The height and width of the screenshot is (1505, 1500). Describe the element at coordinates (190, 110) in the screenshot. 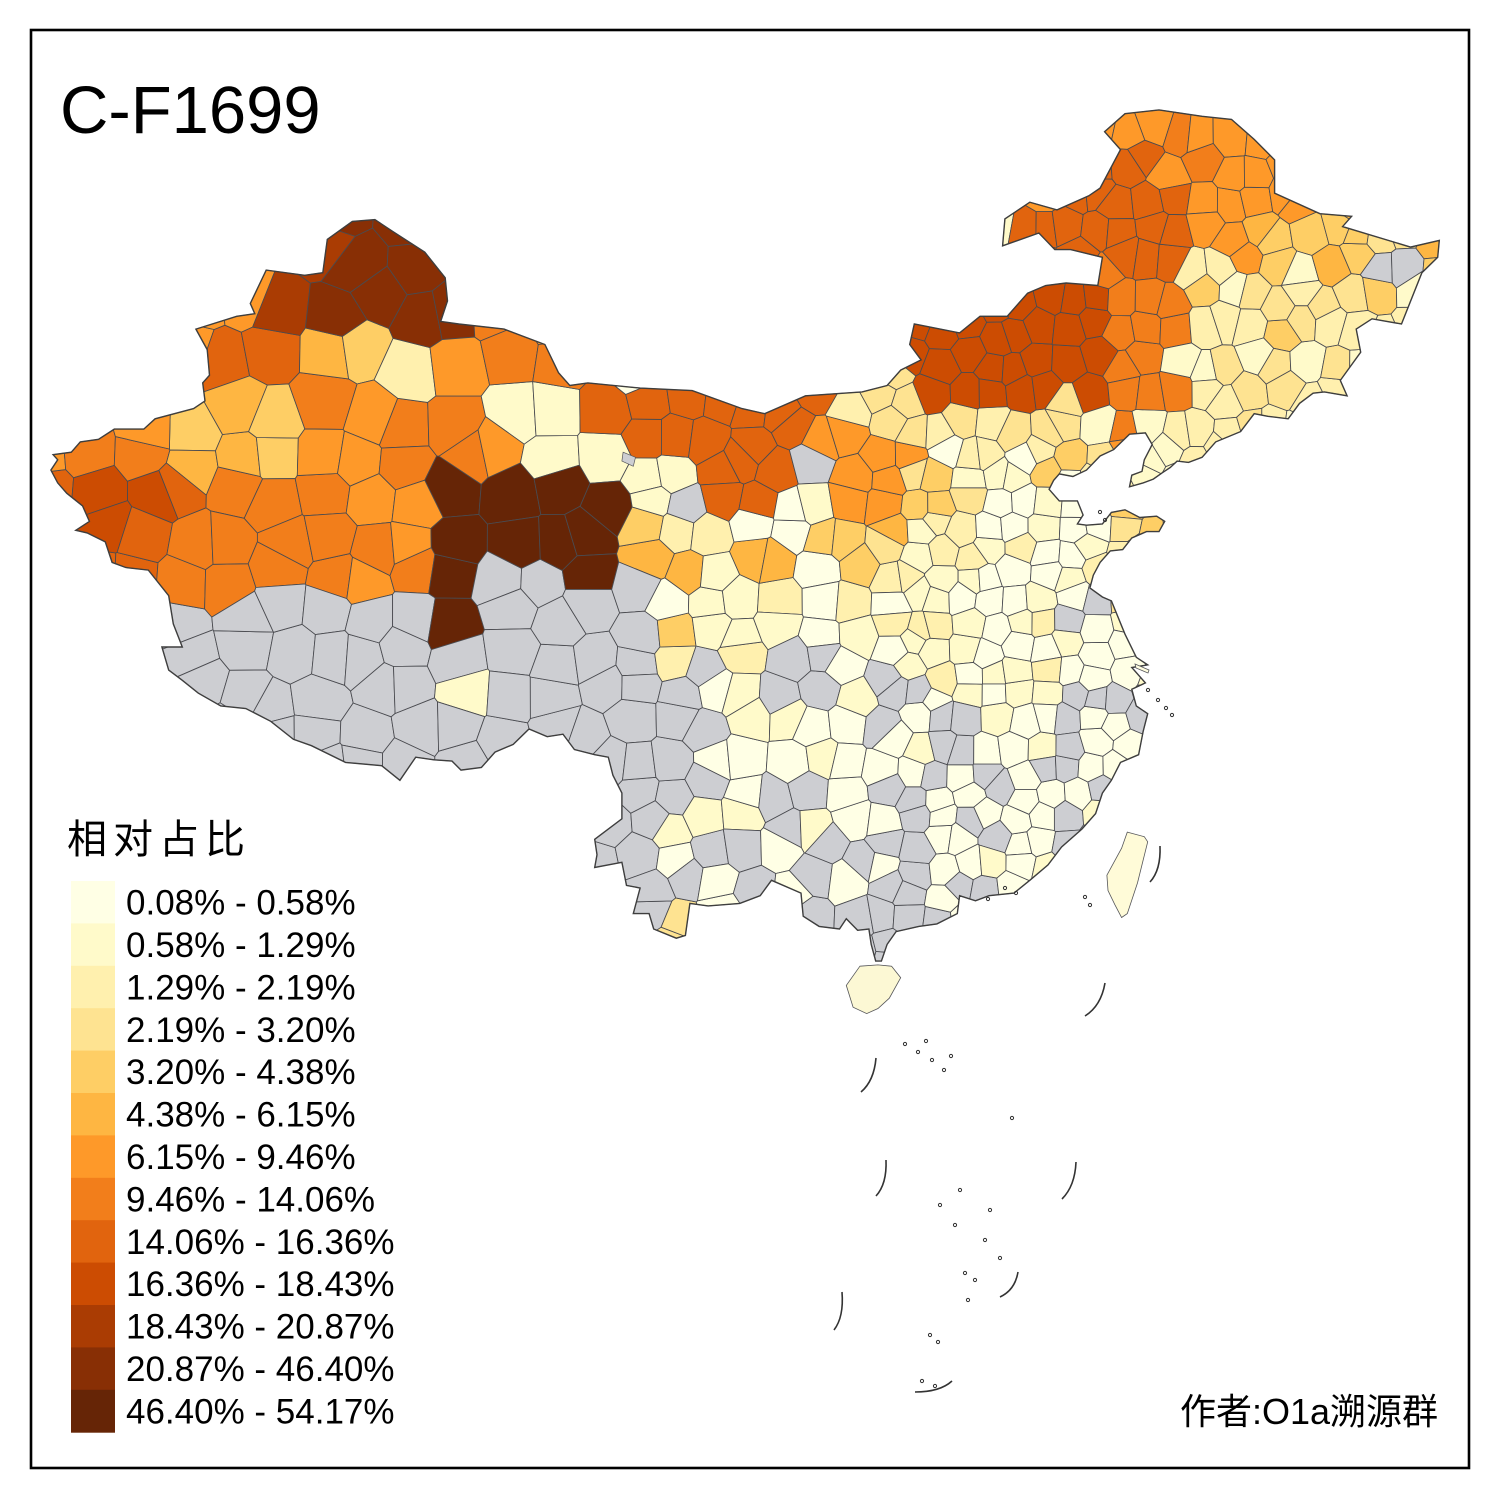

I see `svg-text: C-F1699` at that location.